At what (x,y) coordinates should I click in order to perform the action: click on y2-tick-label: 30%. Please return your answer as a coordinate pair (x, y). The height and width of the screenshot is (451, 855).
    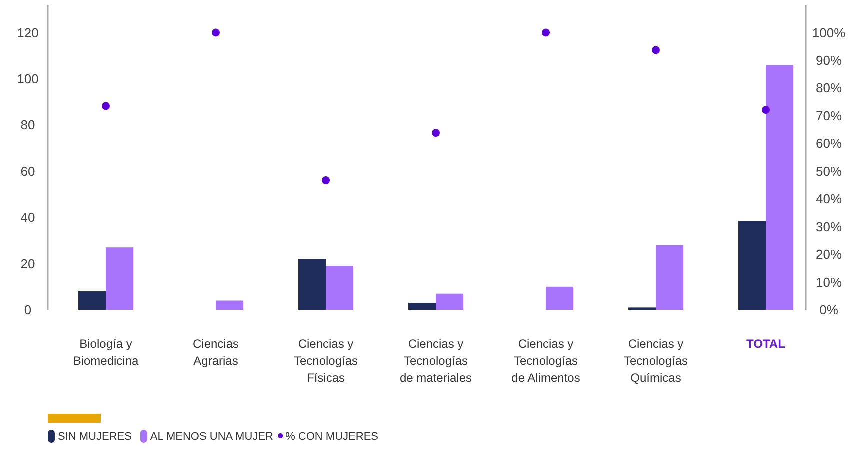
    Looking at the image, I should click on (829, 226).